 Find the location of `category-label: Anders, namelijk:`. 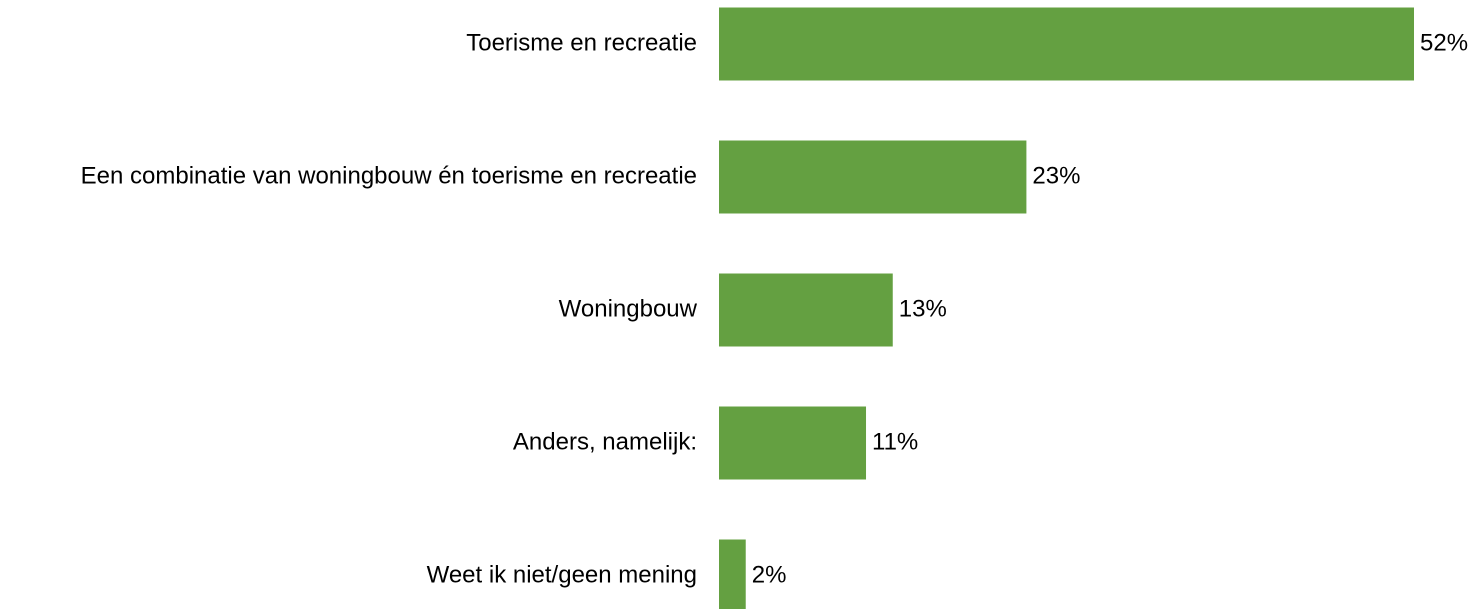

category-label: Anders, namelijk: is located at coordinates (605, 441).